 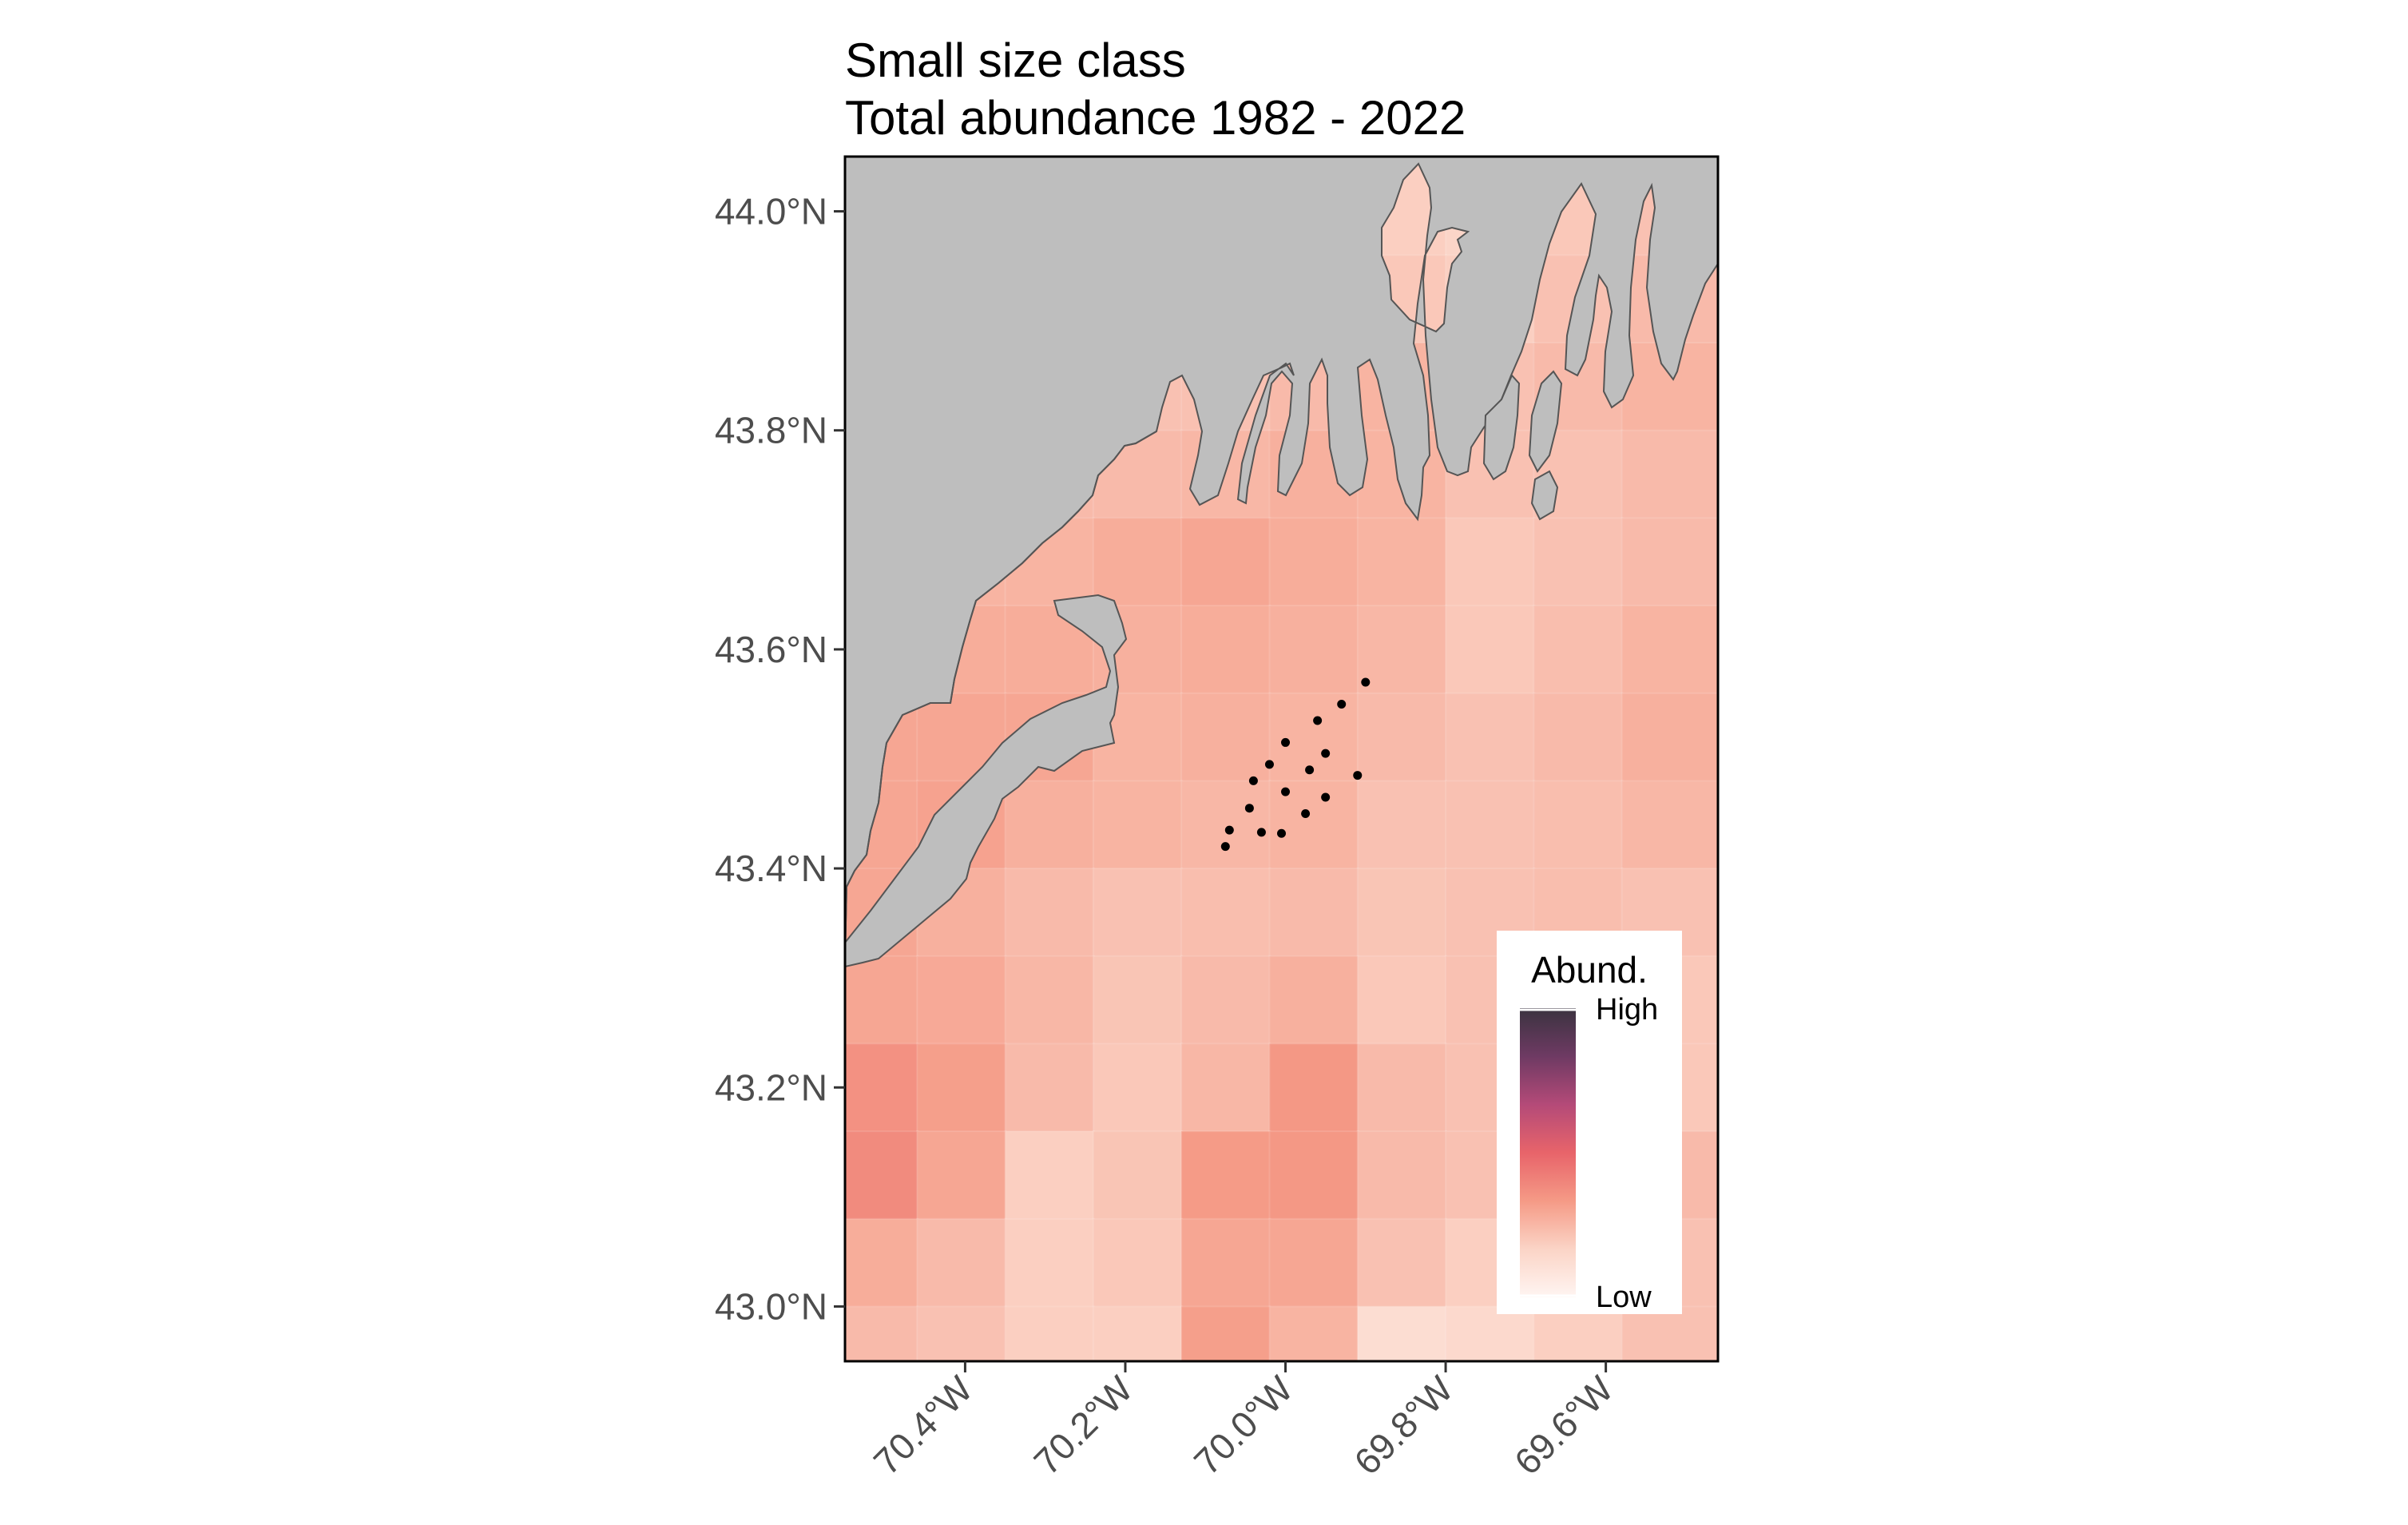 I want to click on y-tick-label: 43.4°N, so click(x=771, y=868).